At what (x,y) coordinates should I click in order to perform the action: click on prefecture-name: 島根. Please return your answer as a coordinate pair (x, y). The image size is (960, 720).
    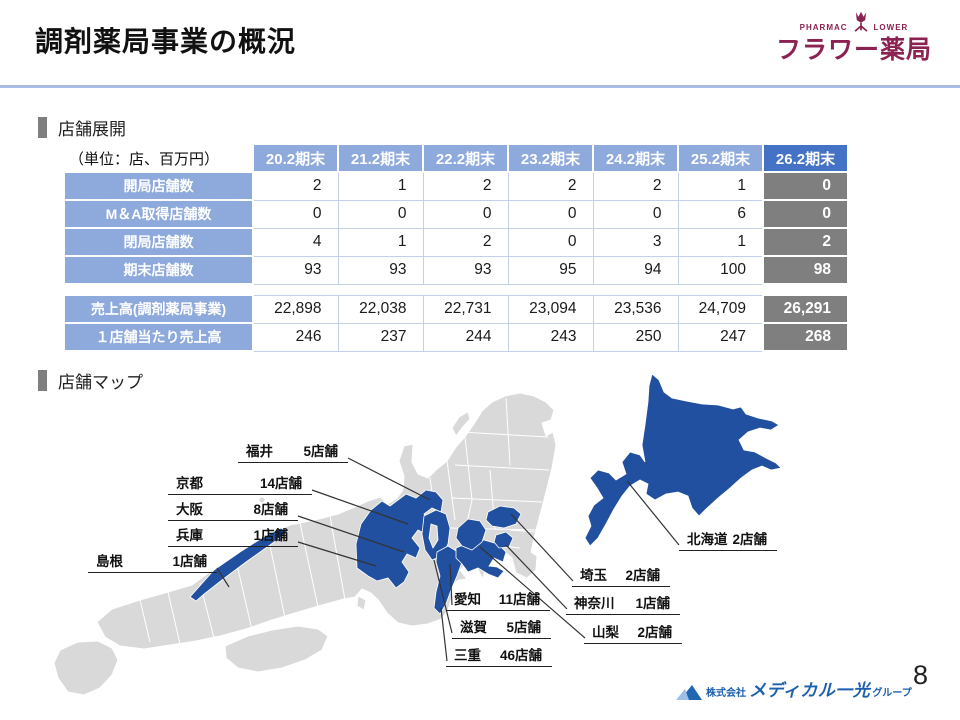
    Looking at the image, I should click on (109, 561).